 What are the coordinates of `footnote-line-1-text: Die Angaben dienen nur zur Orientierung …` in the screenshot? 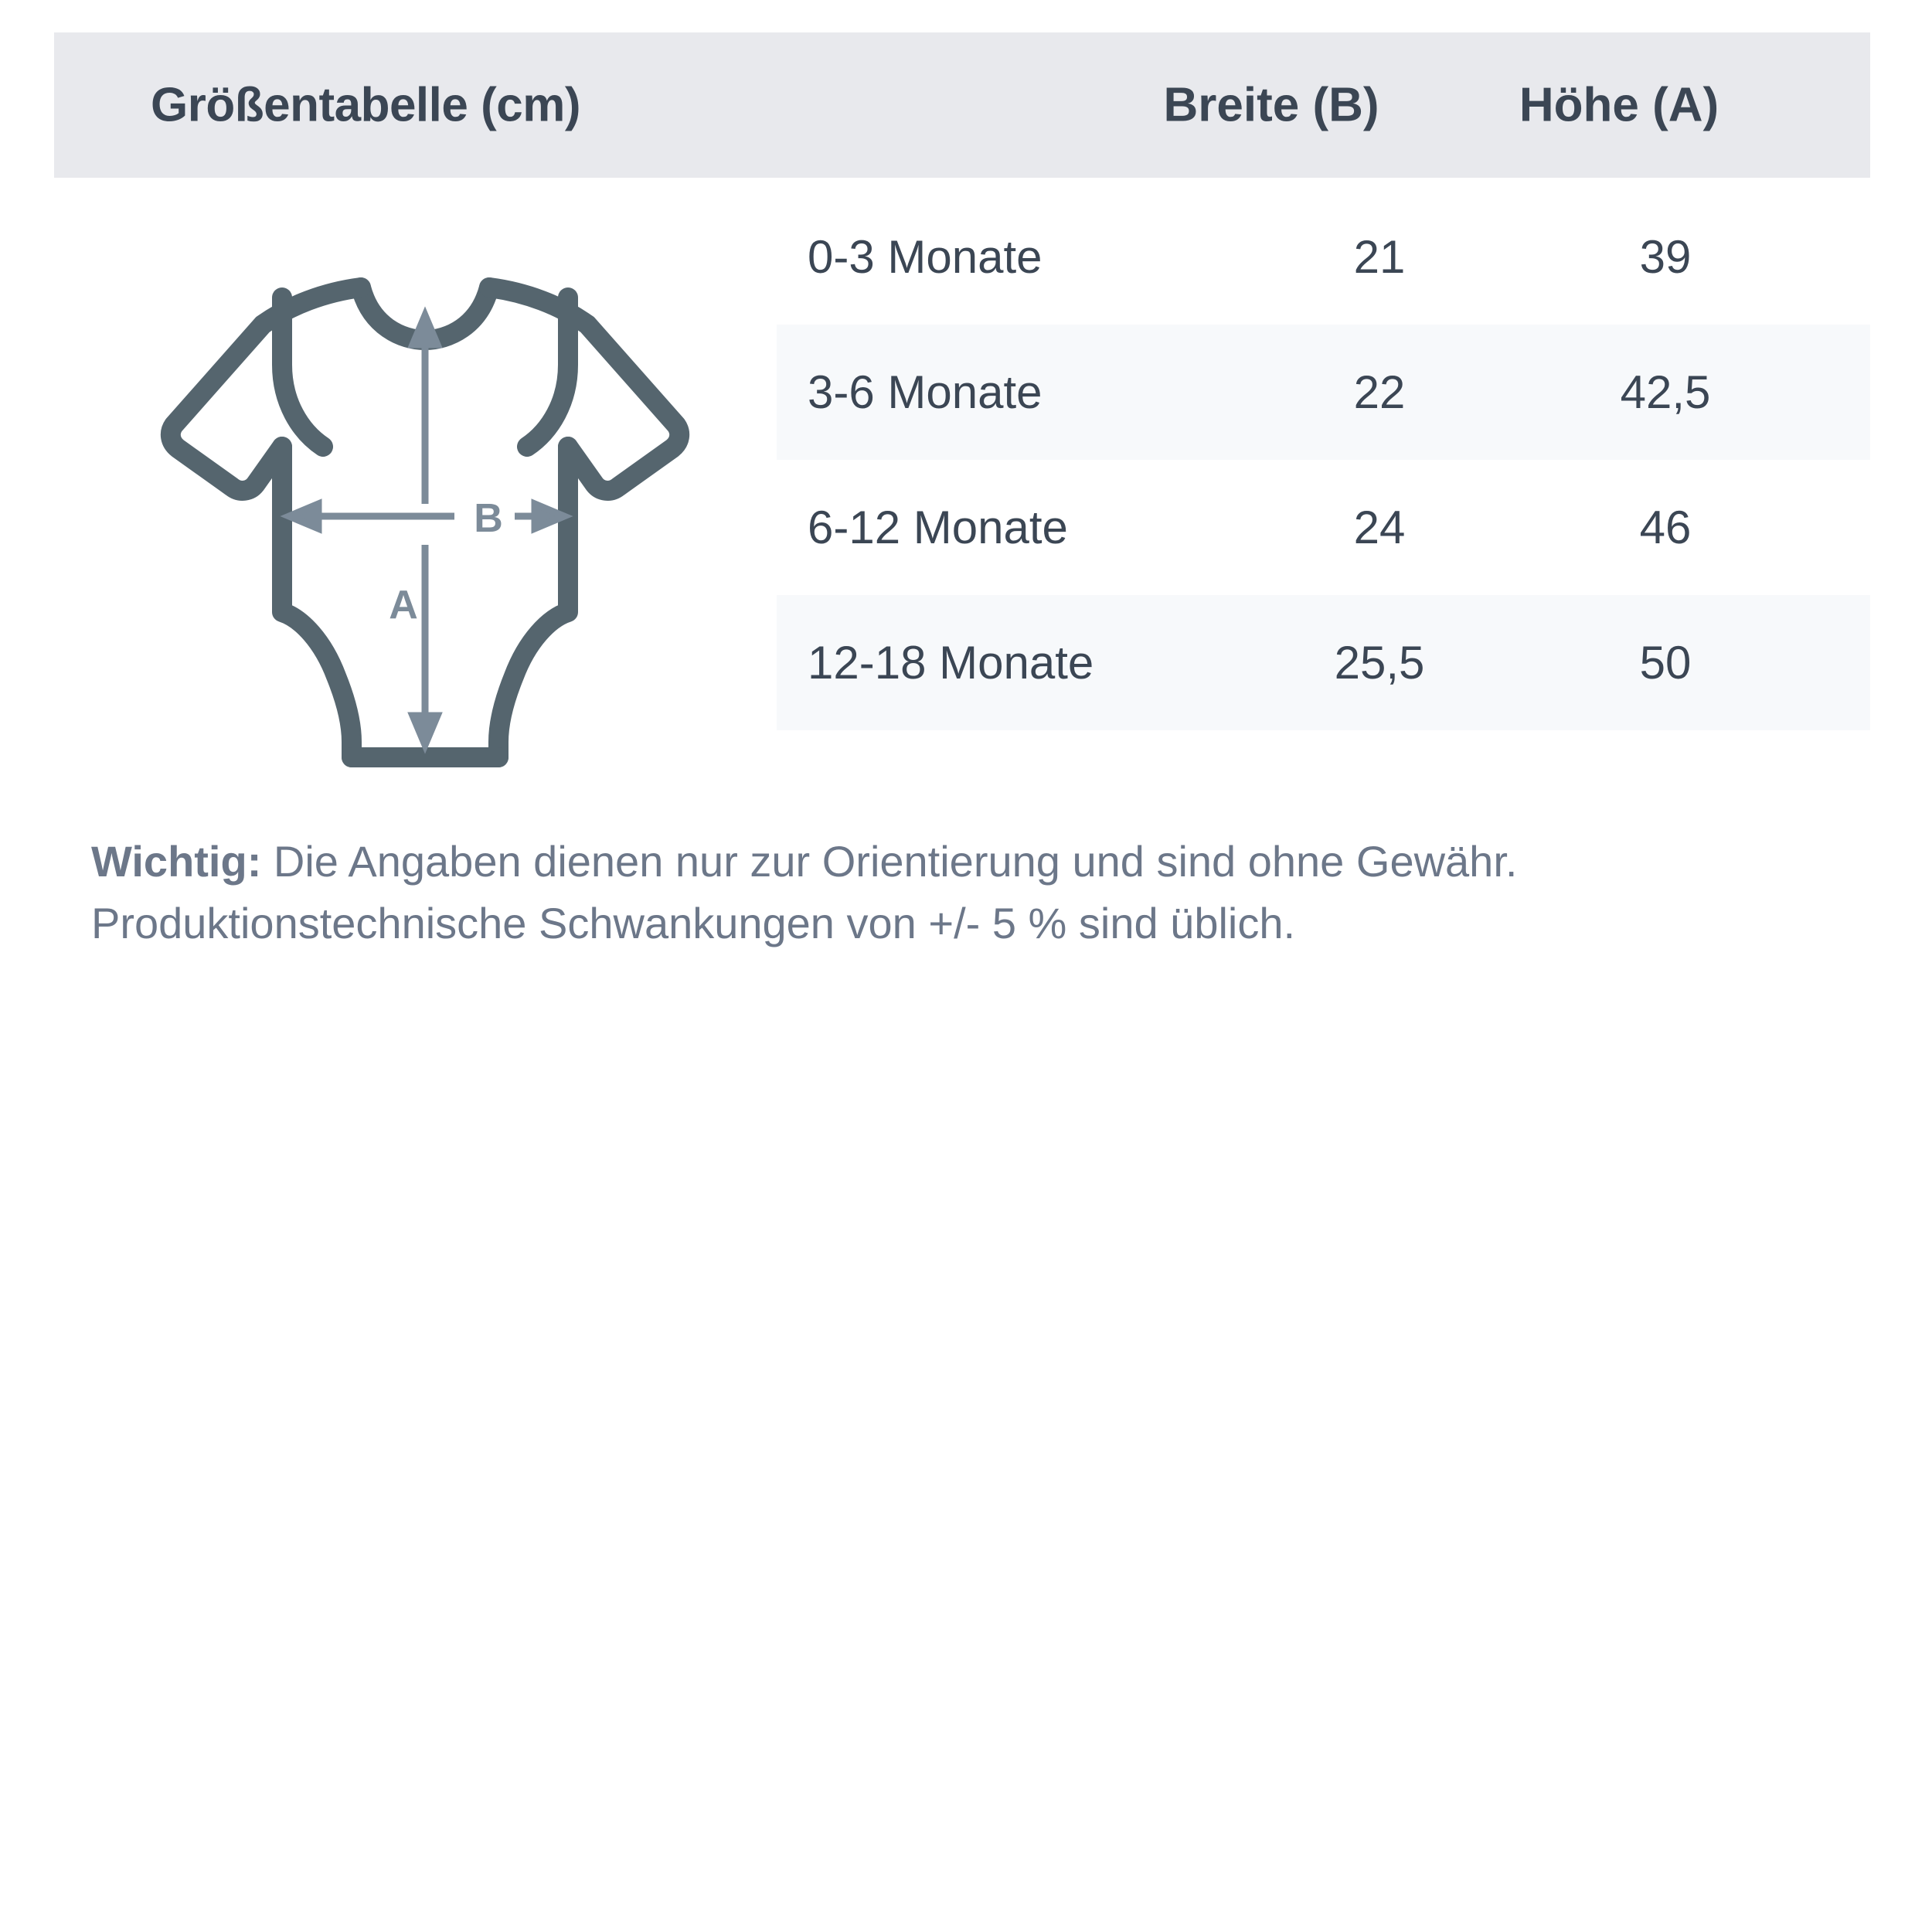 It's located at (890, 862).